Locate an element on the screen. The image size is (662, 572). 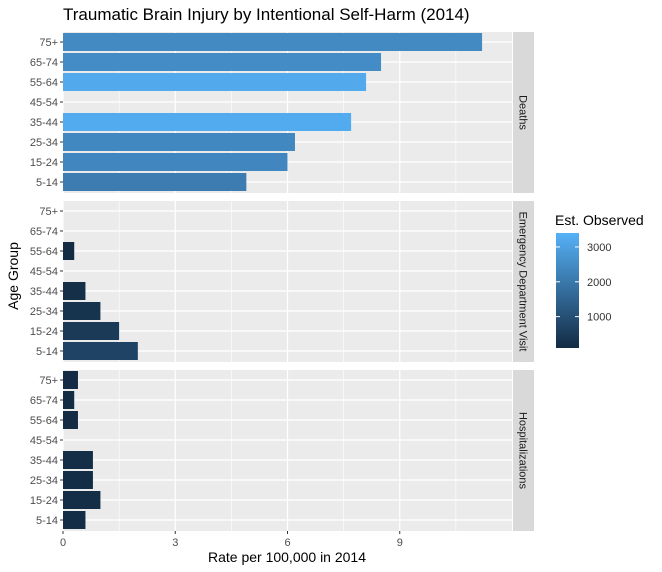
legend-label: 1000 is located at coordinates (599, 318).